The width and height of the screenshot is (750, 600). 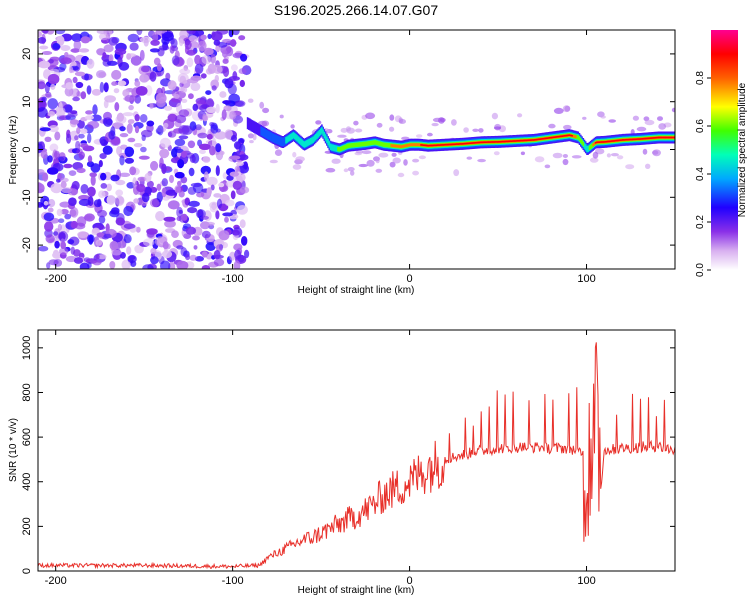 What do you see at coordinates (27, 245) in the screenshot?
I see `y-tick-label: -20` at bounding box center [27, 245].